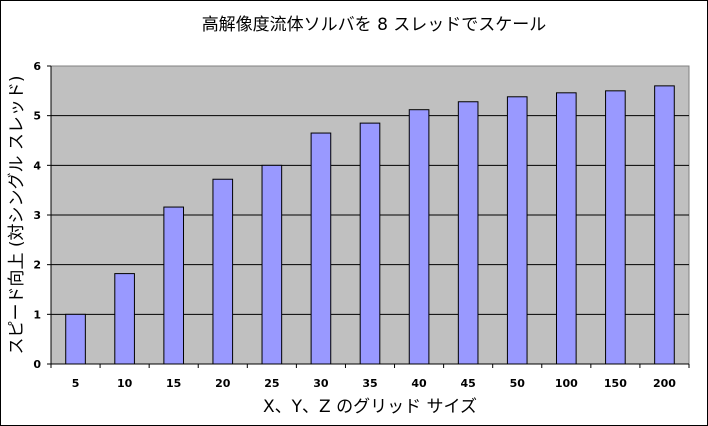  What do you see at coordinates (42, 215) in the screenshot?
I see `y-axis-ticks: 0 1 2 3 4 5 6` at bounding box center [42, 215].